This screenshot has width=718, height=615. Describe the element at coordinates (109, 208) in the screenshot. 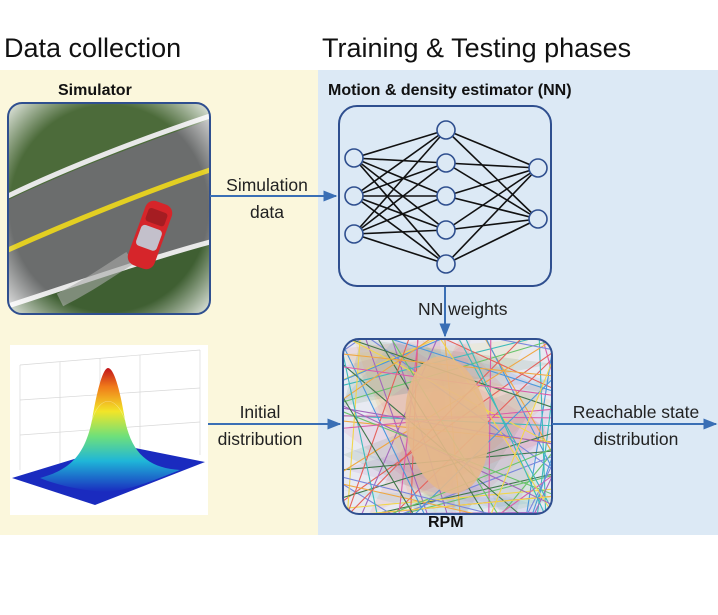

I see `simulator-image` at that location.